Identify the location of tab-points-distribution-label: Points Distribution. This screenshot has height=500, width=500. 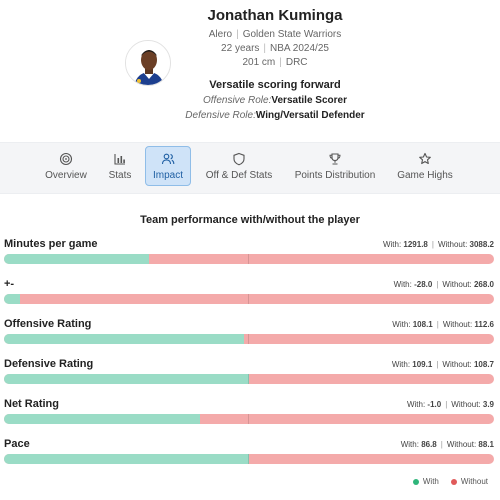
(335, 175).